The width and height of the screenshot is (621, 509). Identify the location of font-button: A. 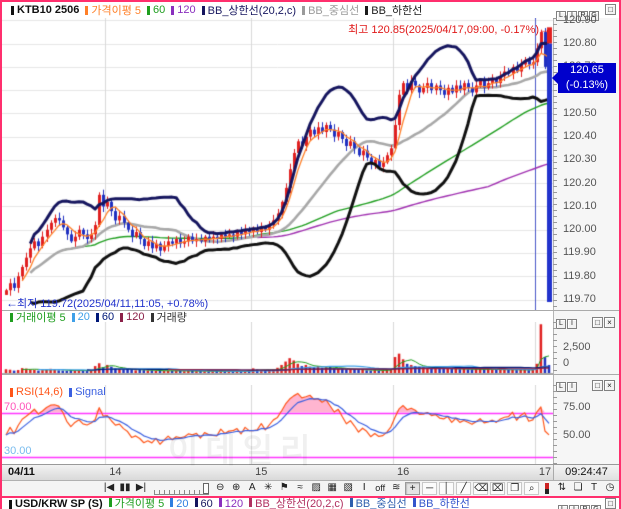
(252, 487).